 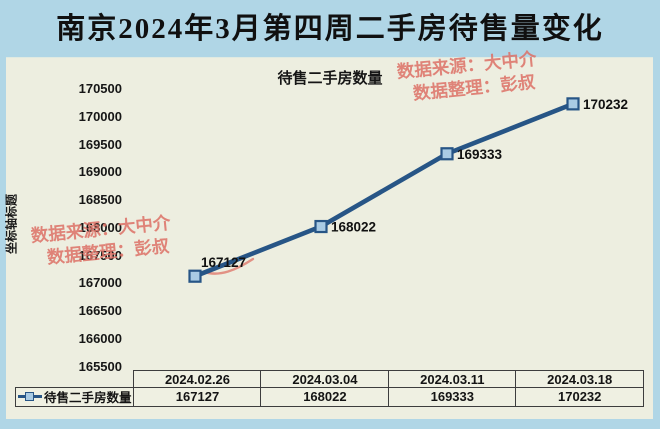 What do you see at coordinates (100, 227) in the screenshot?
I see `y-tick-label: 168000` at bounding box center [100, 227].